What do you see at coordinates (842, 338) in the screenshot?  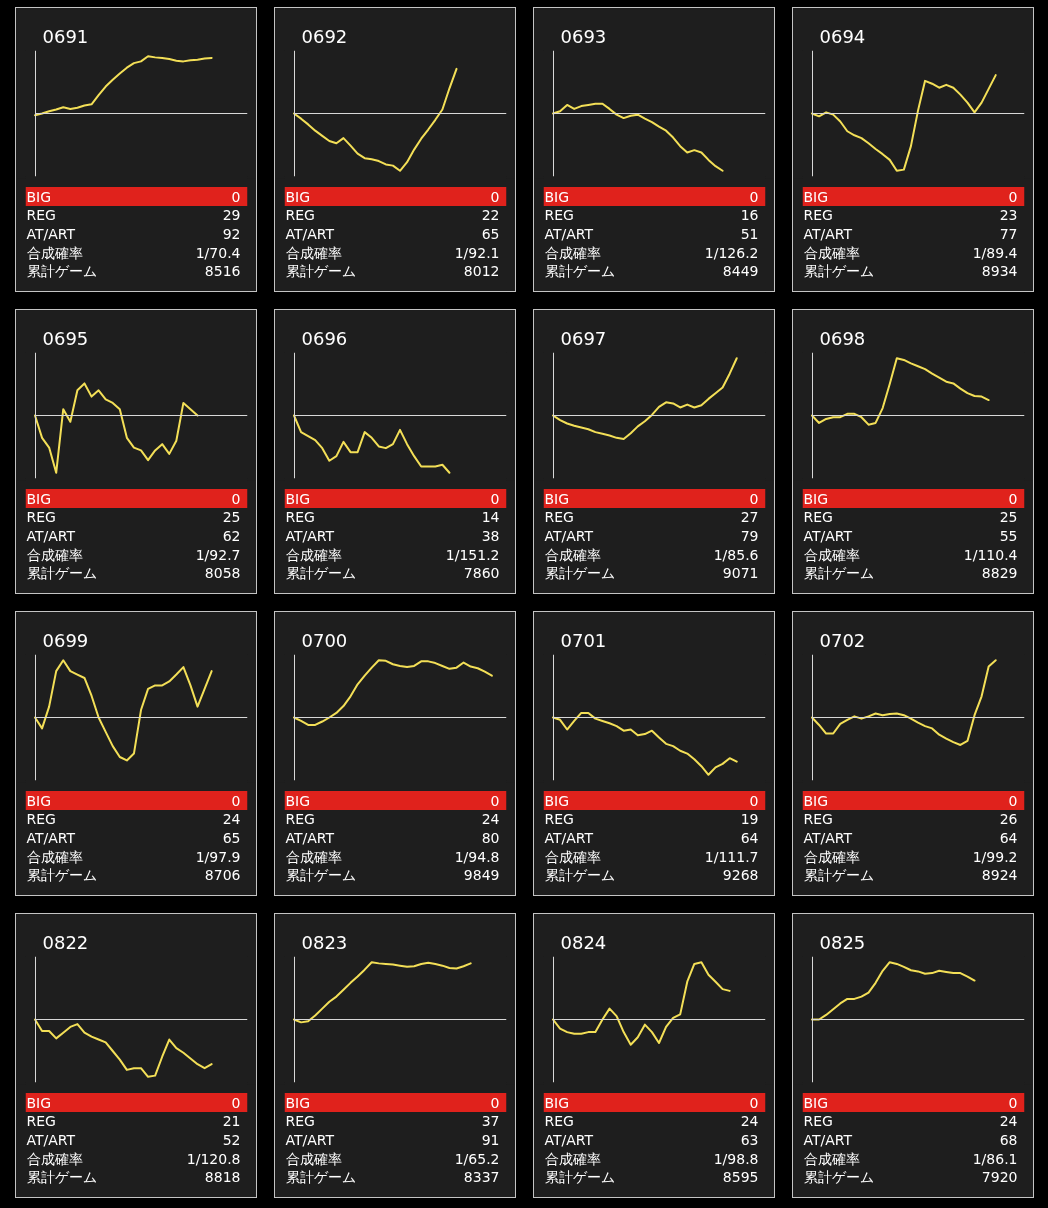 I see `chart-title: 0698` at bounding box center [842, 338].